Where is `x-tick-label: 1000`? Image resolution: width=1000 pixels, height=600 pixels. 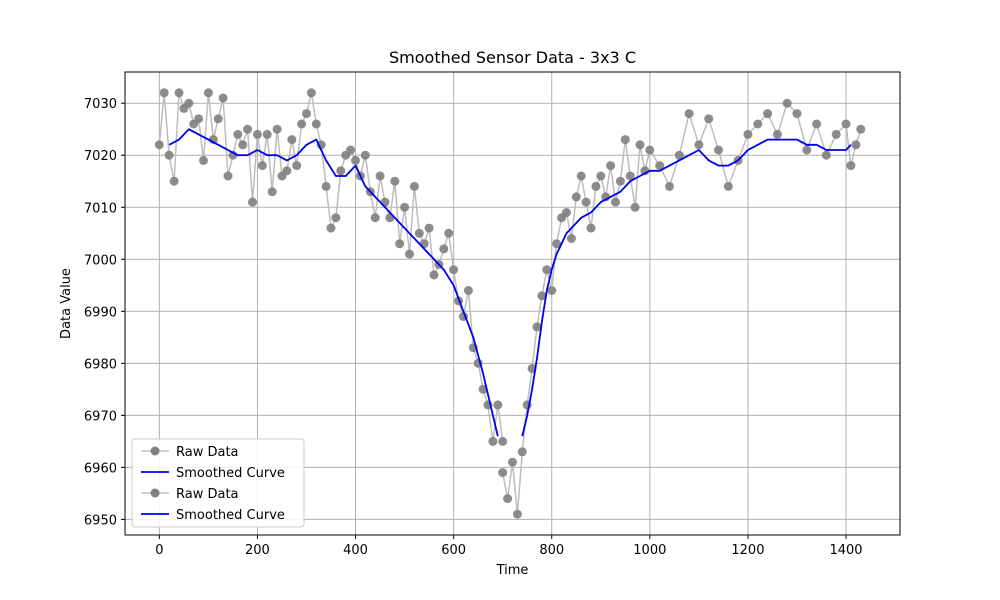 x-tick-label: 1000 is located at coordinates (649, 550).